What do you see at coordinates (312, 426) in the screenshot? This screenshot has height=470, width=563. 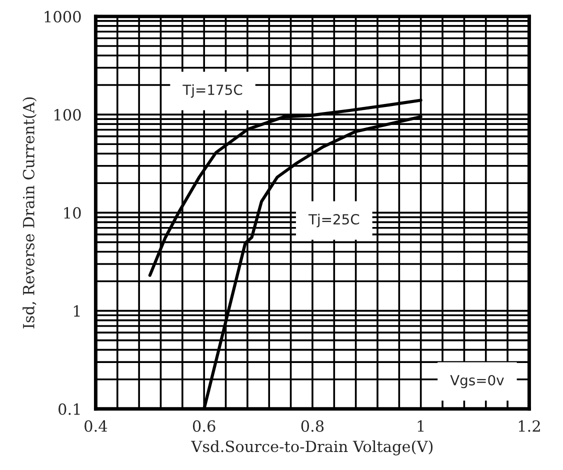 I see `x-tick-label: 0.8` at bounding box center [312, 426].